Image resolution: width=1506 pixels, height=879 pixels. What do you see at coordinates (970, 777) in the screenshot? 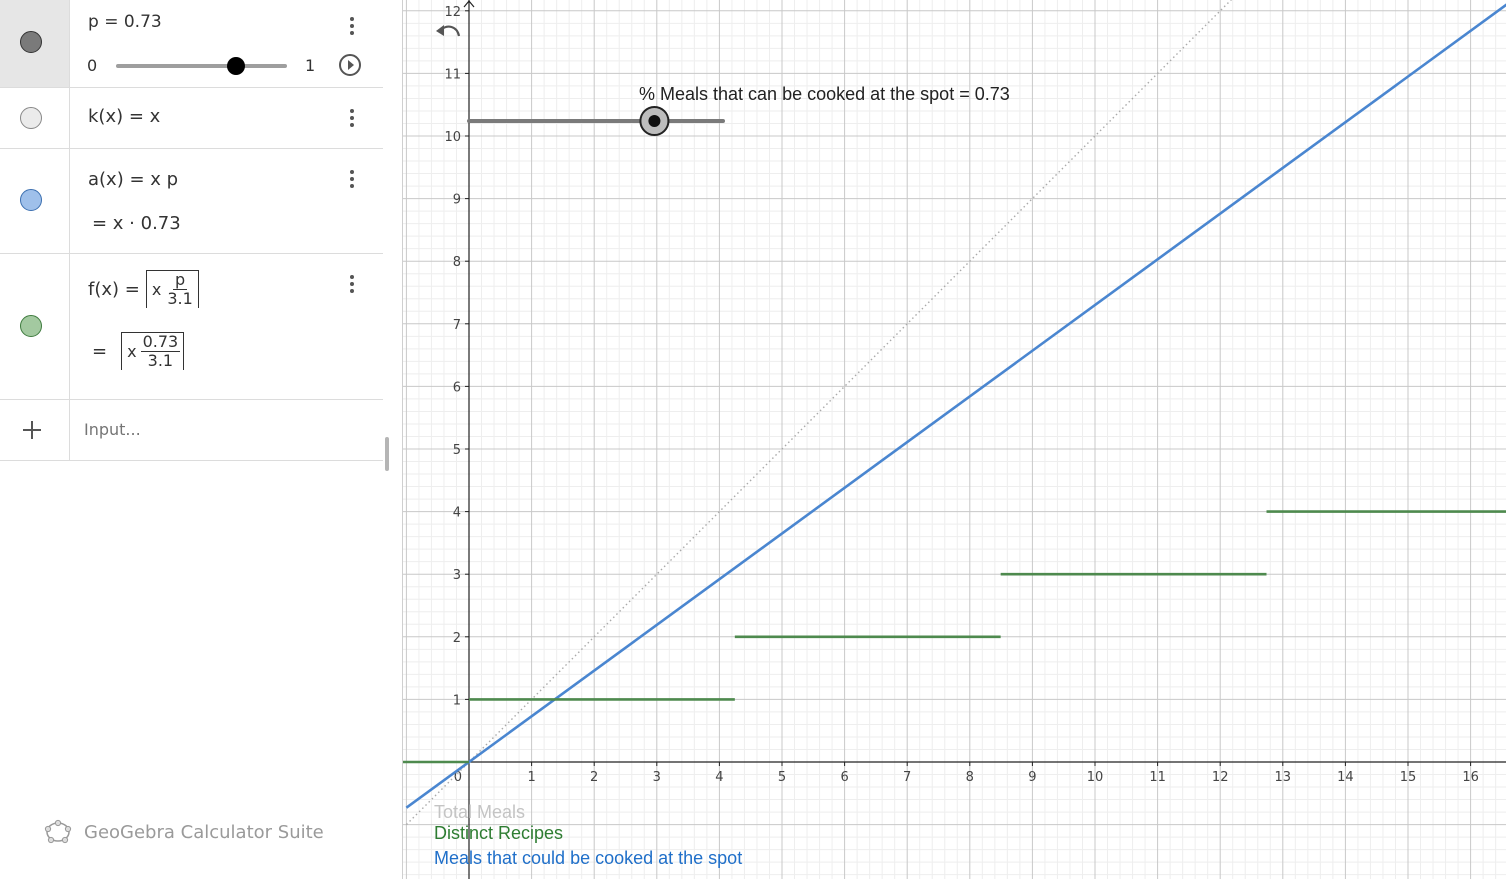
I see `x-tick-label: 8` at bounding box center [970, 777].